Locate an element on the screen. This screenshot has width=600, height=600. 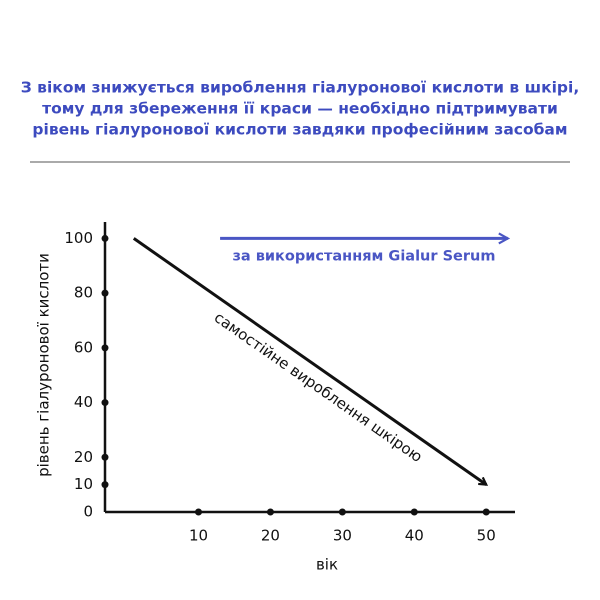
x-tick-label: 30 is located at coordinates (342, 536).